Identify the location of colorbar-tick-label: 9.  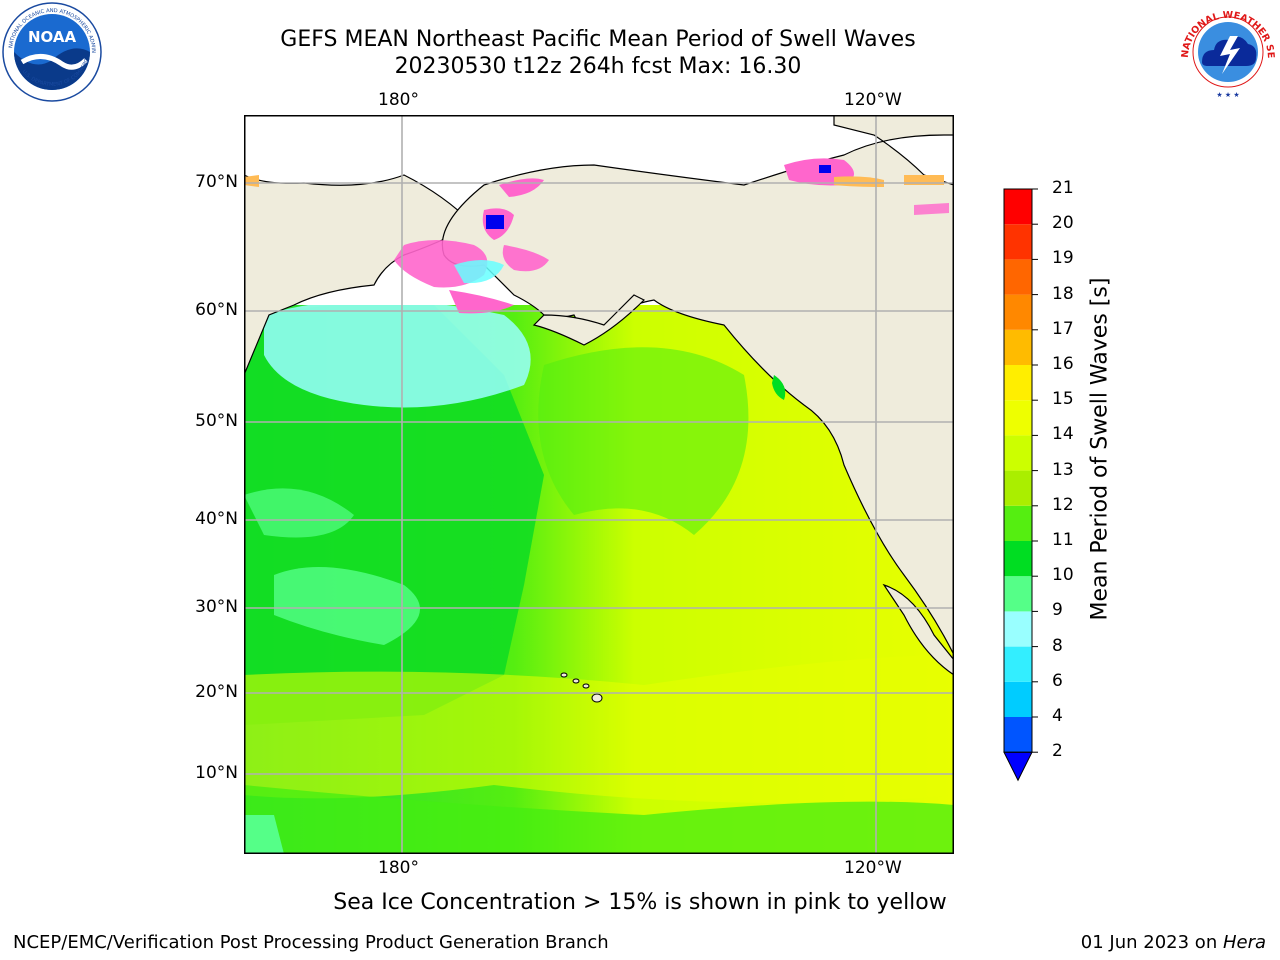
(1057, 610).